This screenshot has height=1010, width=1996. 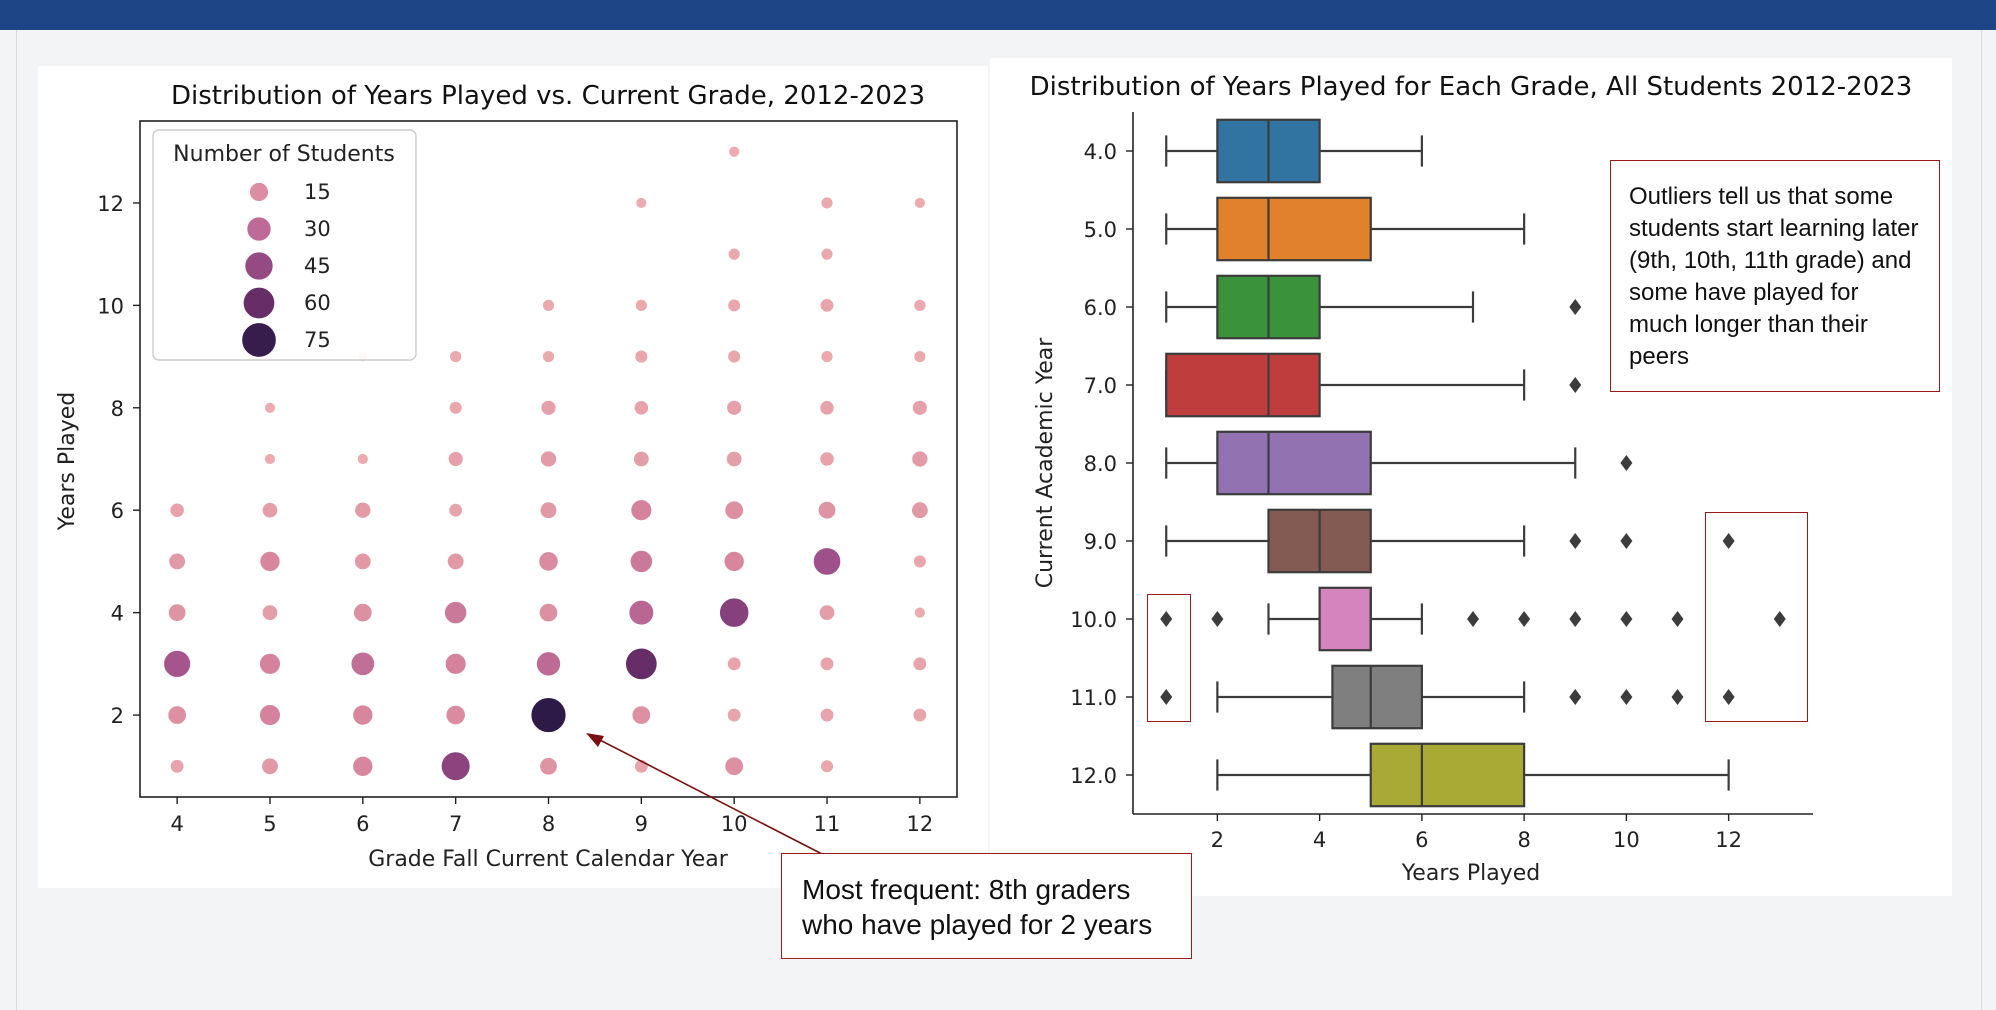 I want to click on legend-label: 15, so click(x=317, y=192).